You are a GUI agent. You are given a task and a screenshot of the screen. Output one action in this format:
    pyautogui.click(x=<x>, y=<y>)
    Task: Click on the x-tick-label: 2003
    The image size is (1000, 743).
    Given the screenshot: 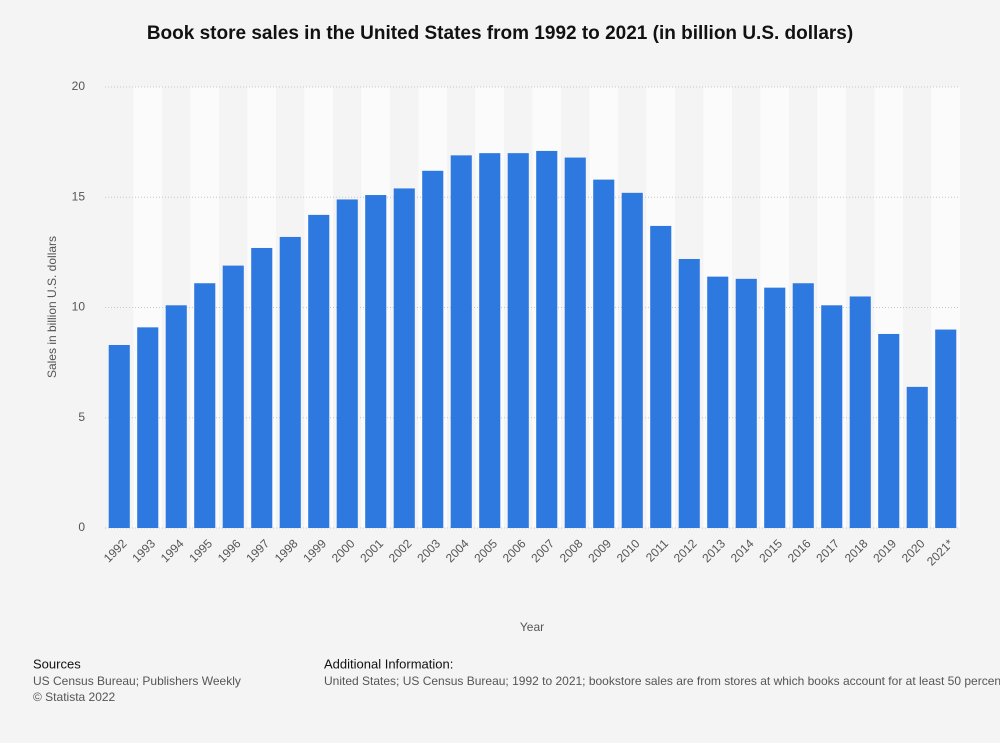 What is the action you would take?
    pyautogui.click(x=428, y=550)
    